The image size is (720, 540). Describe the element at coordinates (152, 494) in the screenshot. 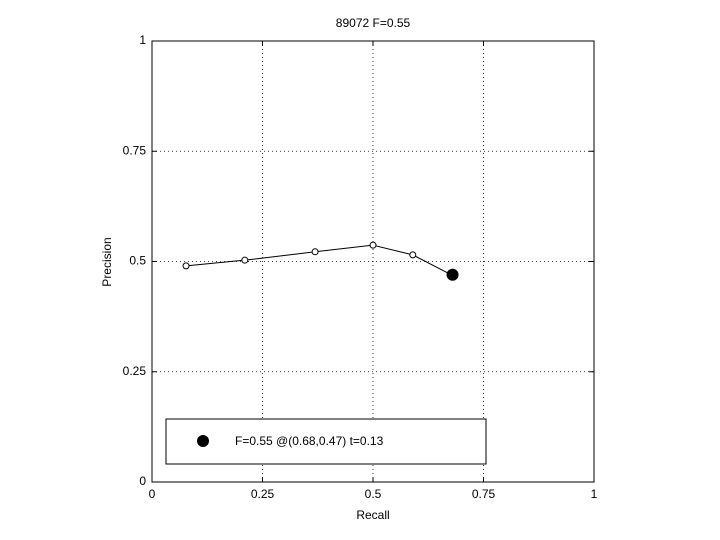

I see `x-tick-label: 0` at that location.